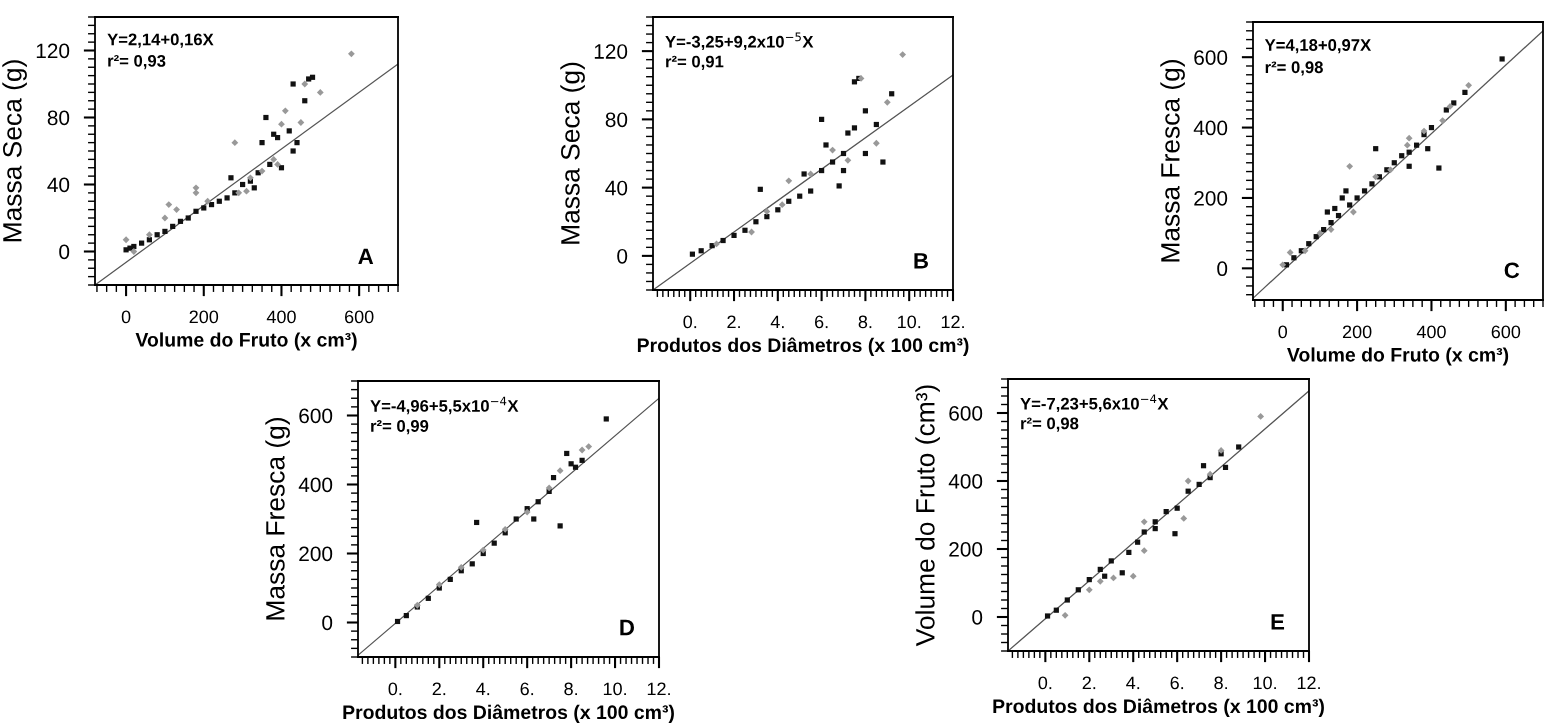 This screenshot has height=724, width=1550. Describe the element at coordinates (160, 40) in the screenshot. I see `annotation: Y=2,14+0,16X` at that location.